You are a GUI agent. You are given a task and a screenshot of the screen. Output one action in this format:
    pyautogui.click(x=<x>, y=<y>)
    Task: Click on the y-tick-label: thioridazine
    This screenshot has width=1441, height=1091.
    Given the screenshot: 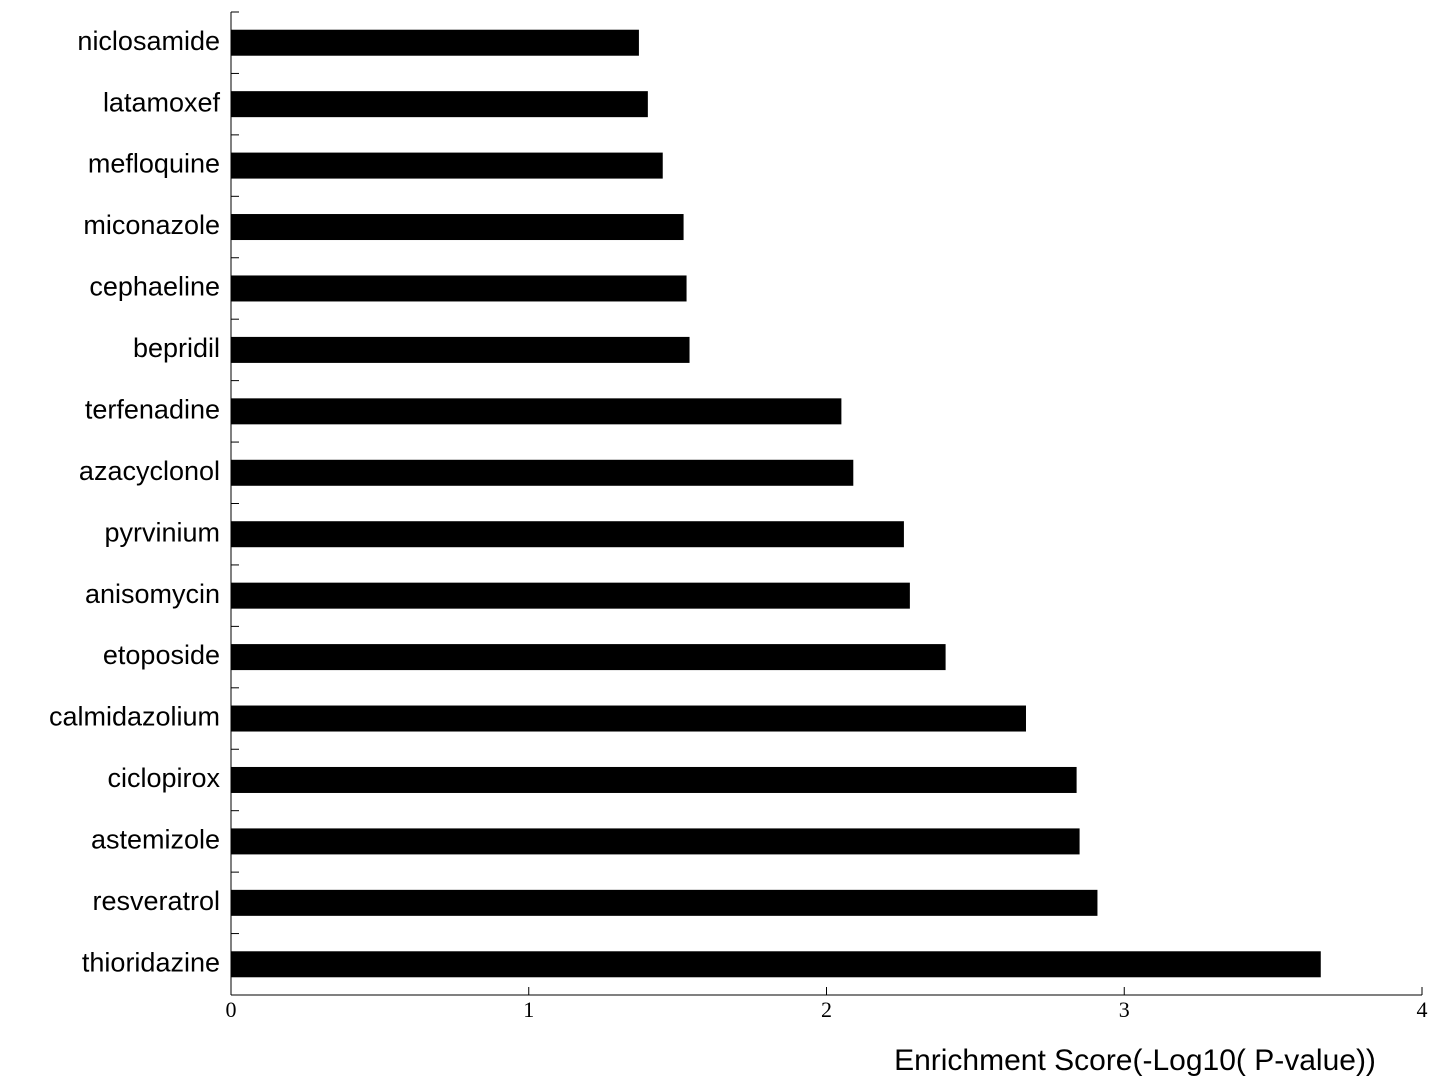 What is the action you would take?
    pyautogui.click(x=151, y=962)
    